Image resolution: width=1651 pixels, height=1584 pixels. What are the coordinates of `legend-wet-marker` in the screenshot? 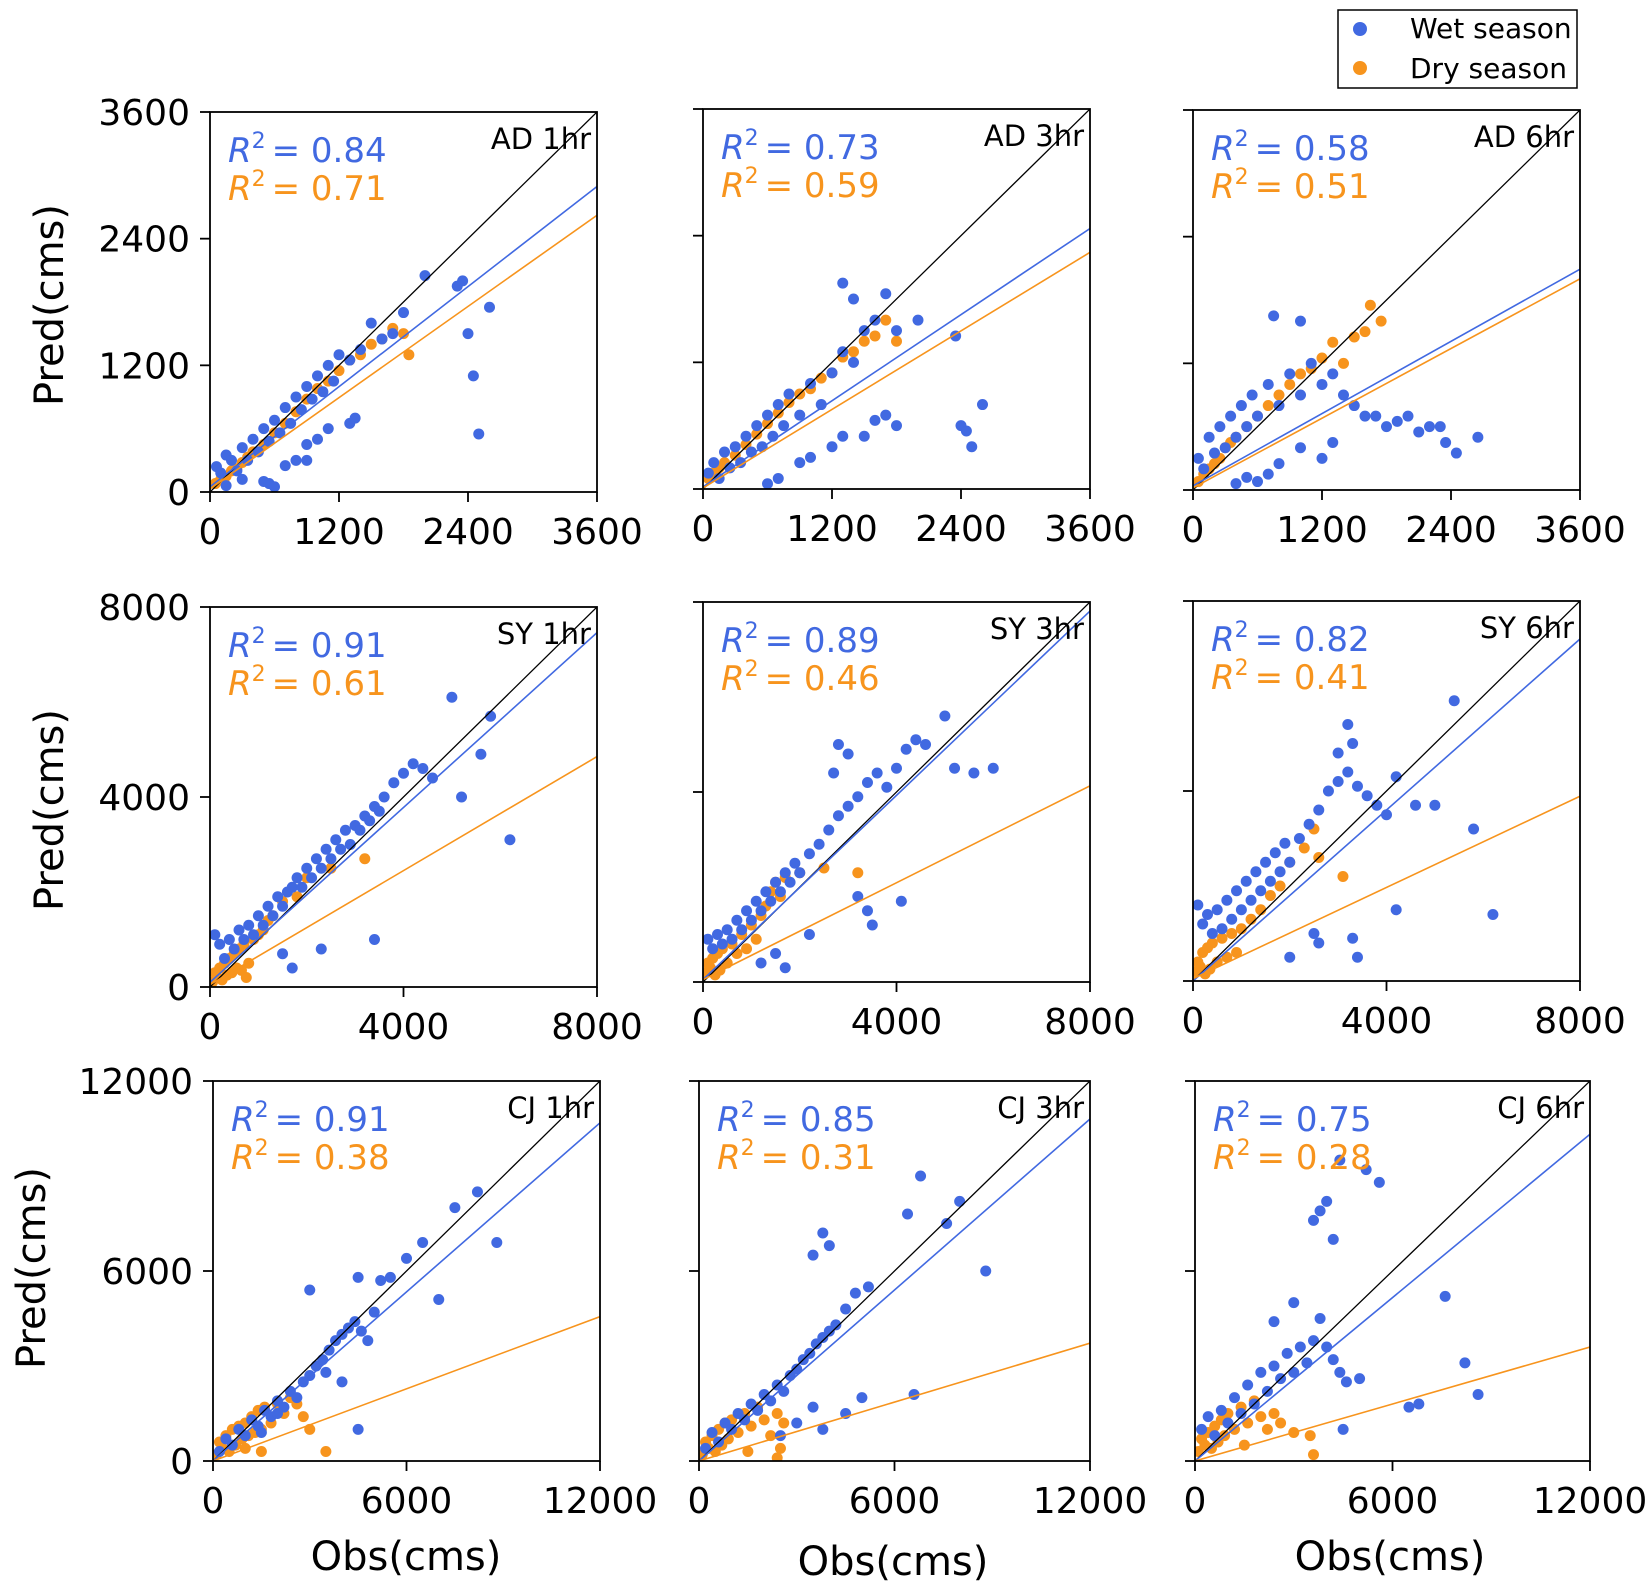 It's located at (1360, 29).